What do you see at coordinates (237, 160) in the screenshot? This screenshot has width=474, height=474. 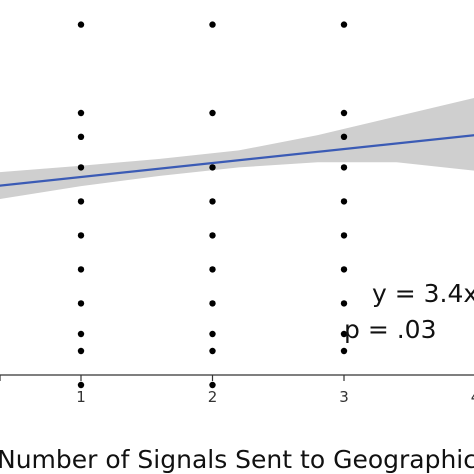 I see `regression-line` at bounding box center [237, 160].